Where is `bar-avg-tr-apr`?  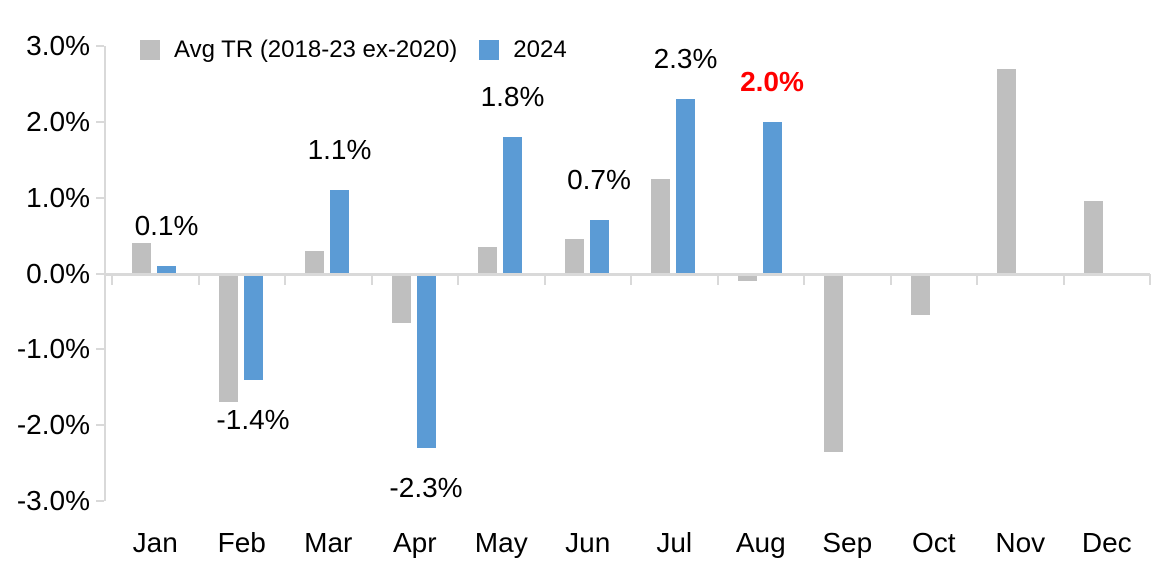
bar-avg-tr-apr is located at coordinates (401, 298).